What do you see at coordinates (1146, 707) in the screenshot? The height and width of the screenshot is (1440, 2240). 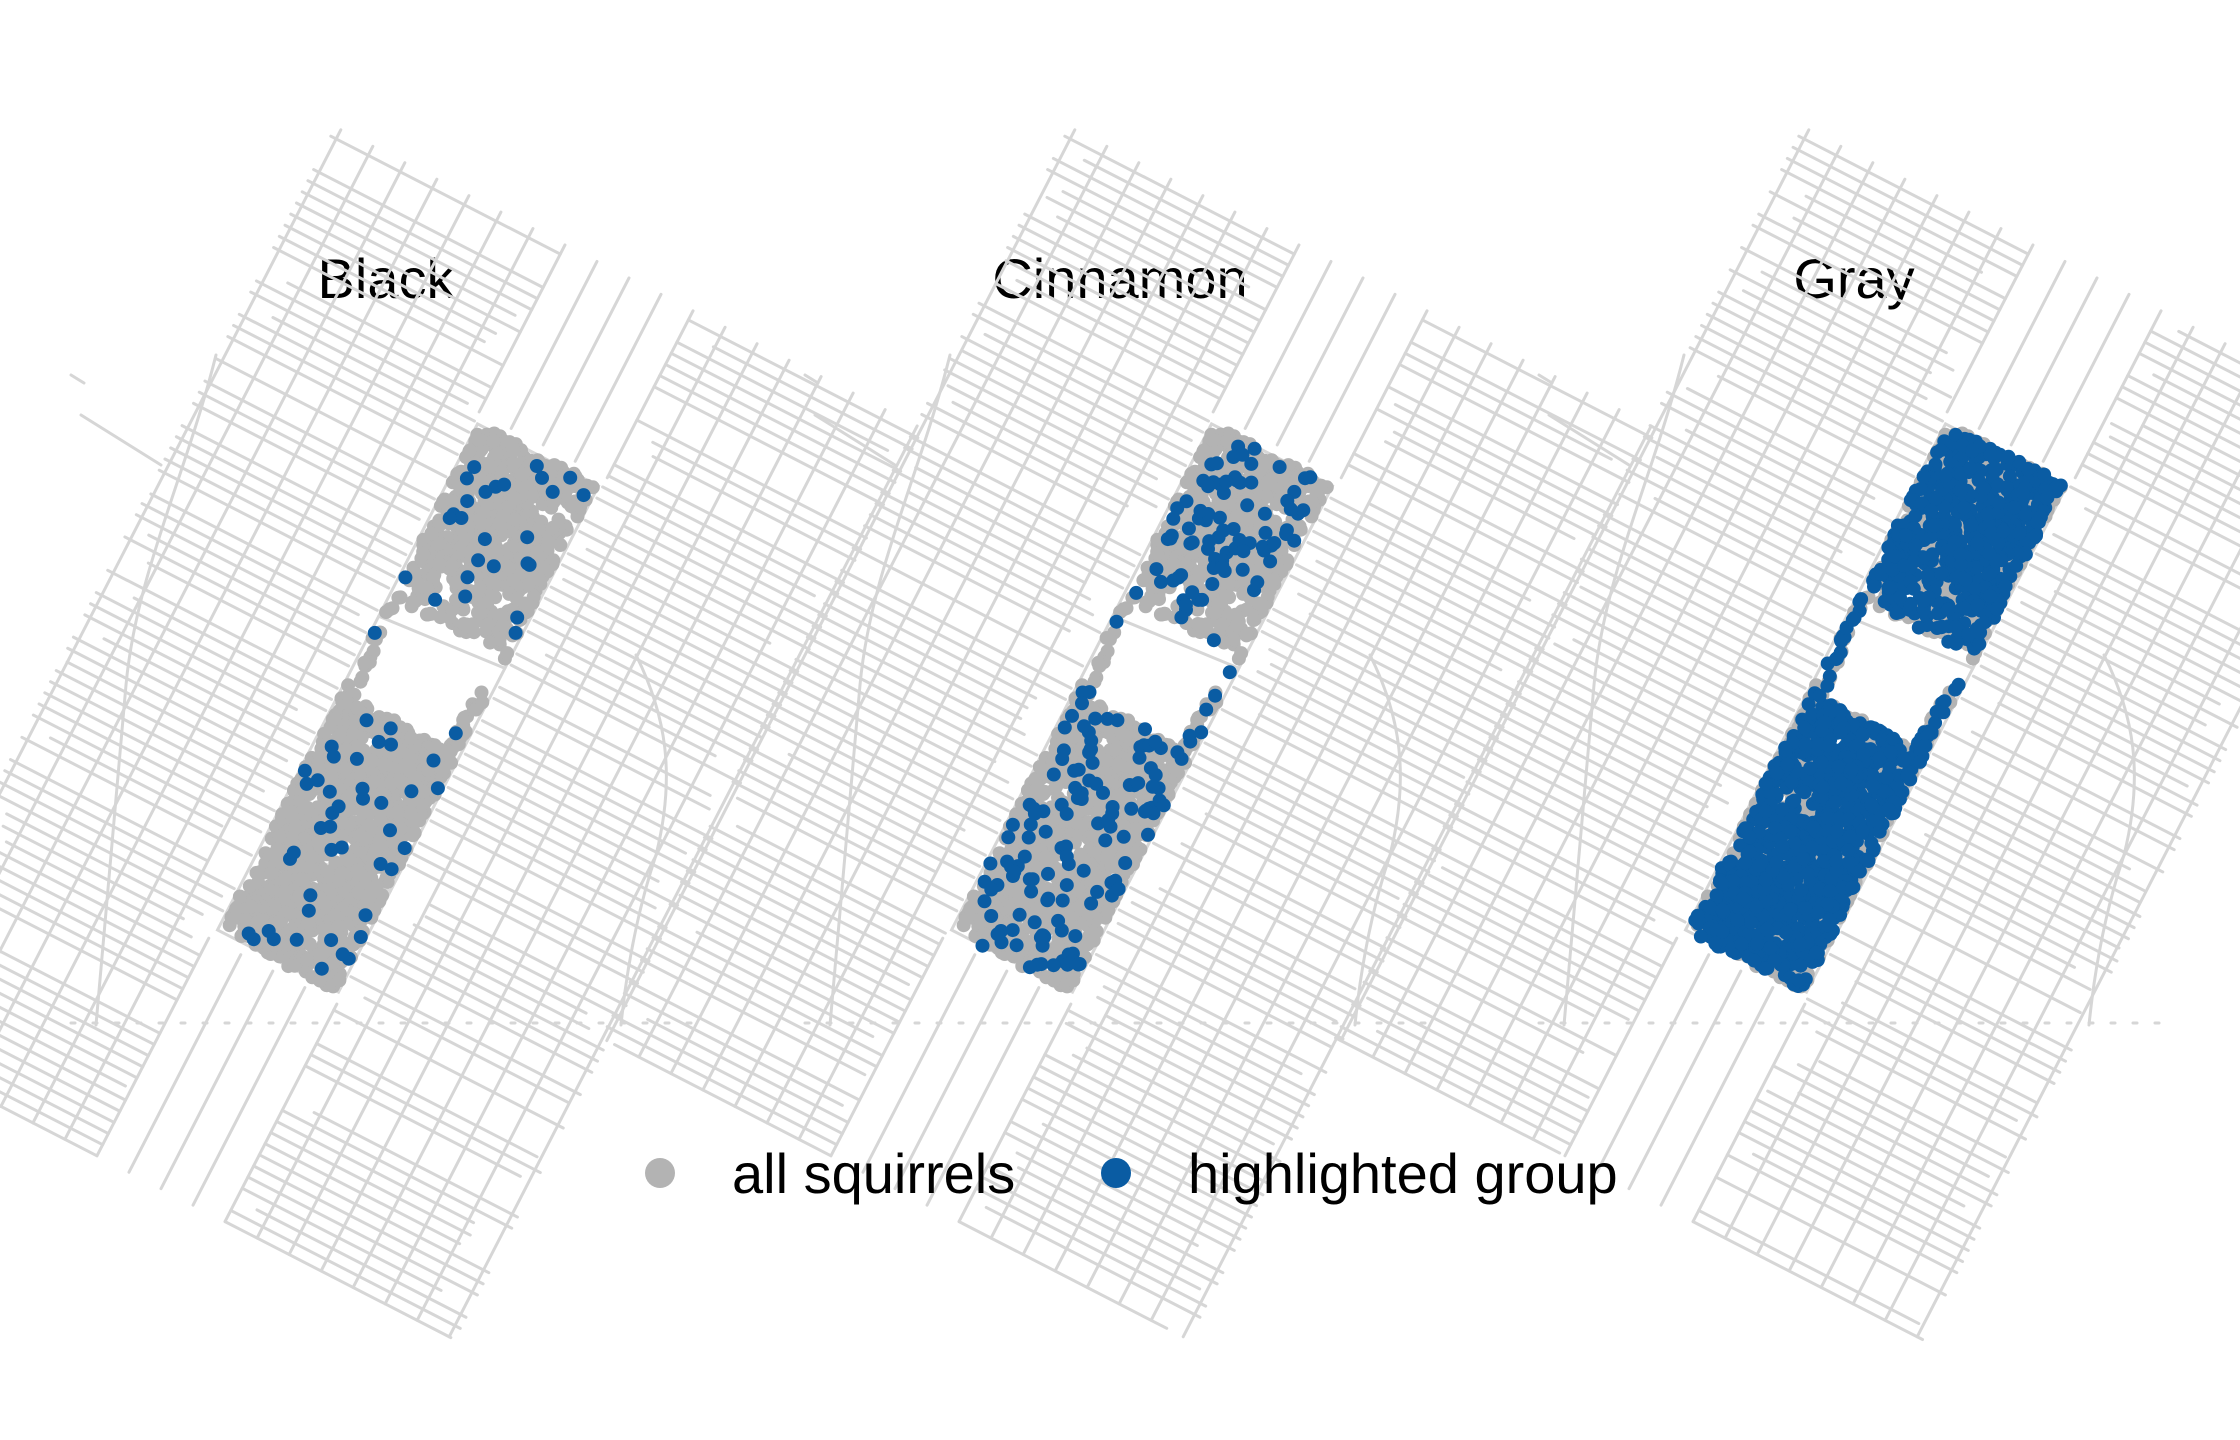 I see `highlighted-group-points` at bounding box center [1146, 707].